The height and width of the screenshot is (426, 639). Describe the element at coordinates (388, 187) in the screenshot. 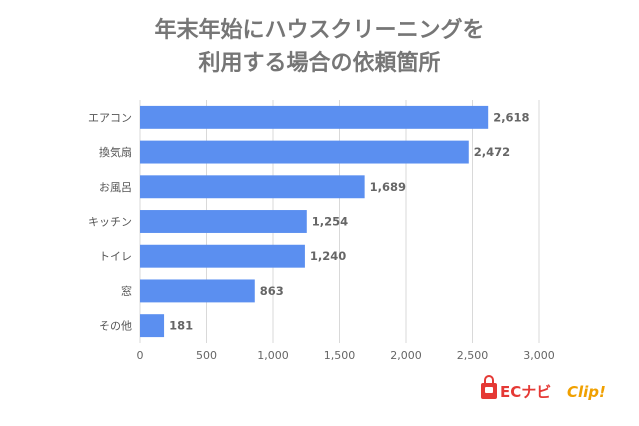

I see `data-label: 1,689` at that location.